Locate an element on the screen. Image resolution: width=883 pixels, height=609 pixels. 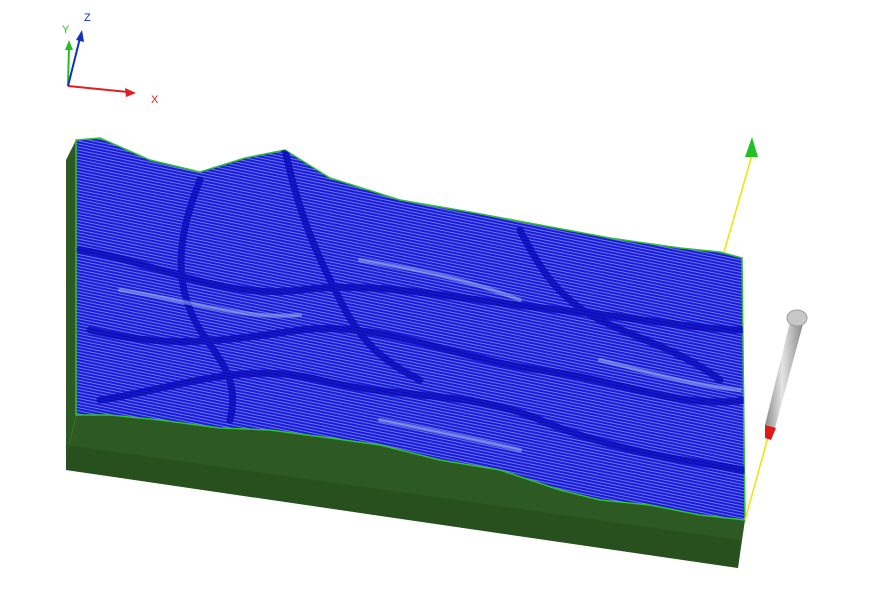
x-axis-label: X is located at coordinates (155, 100).